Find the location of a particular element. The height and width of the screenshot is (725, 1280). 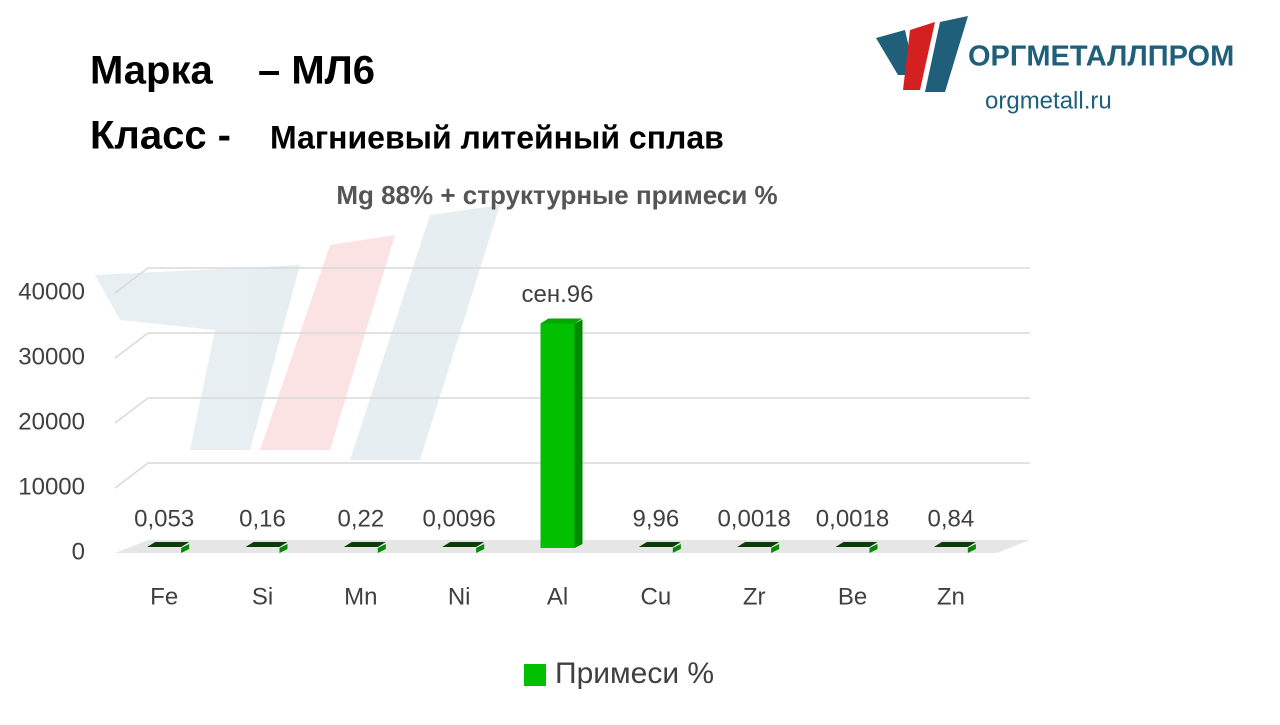

y-tick-label: 10000 is located at coordinates (51, 486).